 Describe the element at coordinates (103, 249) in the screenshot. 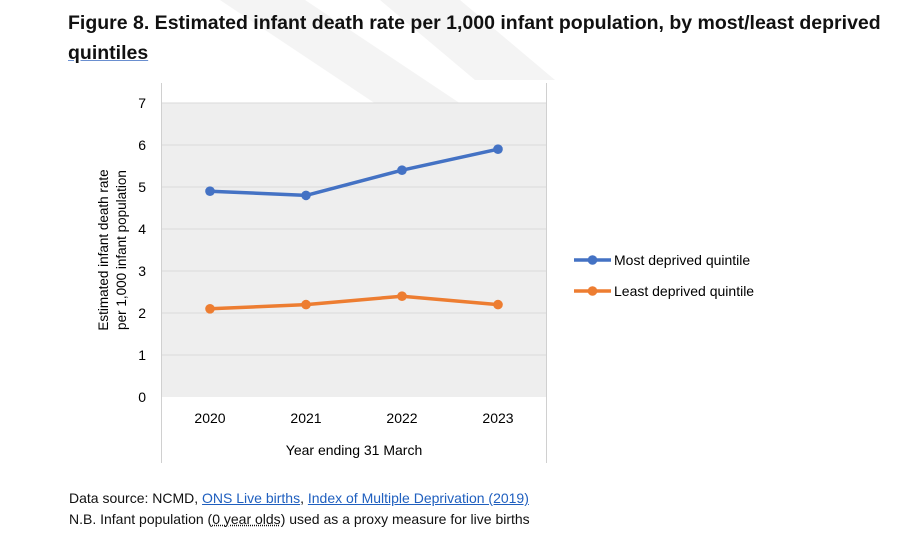

I see `y-axis-label-line1: Estimated infant death rate` at that location.